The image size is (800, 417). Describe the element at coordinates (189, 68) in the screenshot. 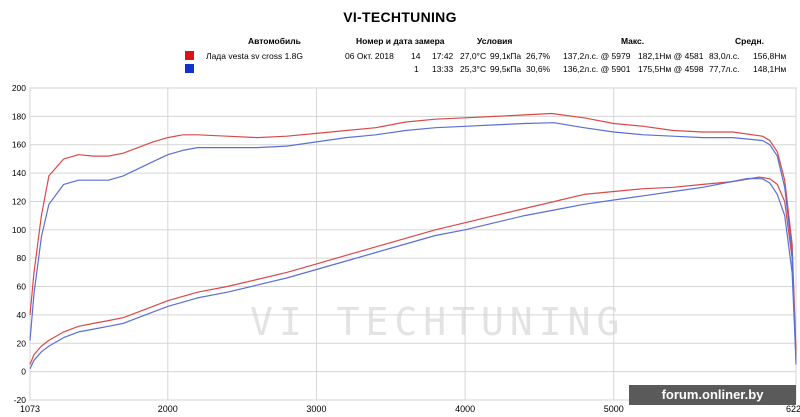

I see `legend-swatch-blue` at that location.